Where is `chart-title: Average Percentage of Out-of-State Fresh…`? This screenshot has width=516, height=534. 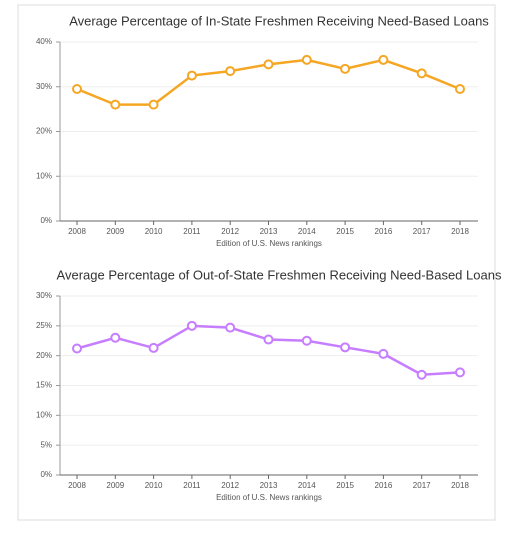
chart-title: Average Percentage of Out-of-State Fresh… is located at coordinates (279, 274).